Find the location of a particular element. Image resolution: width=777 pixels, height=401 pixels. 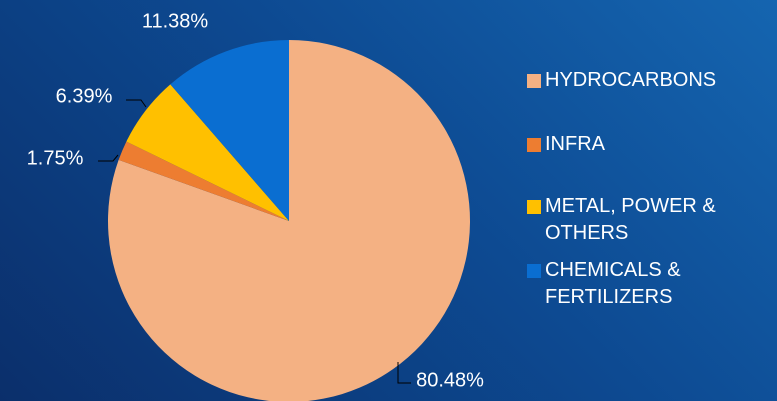

legend-label: CHEMICALS & FERTILIZERS is located at coordinates (613, 283).